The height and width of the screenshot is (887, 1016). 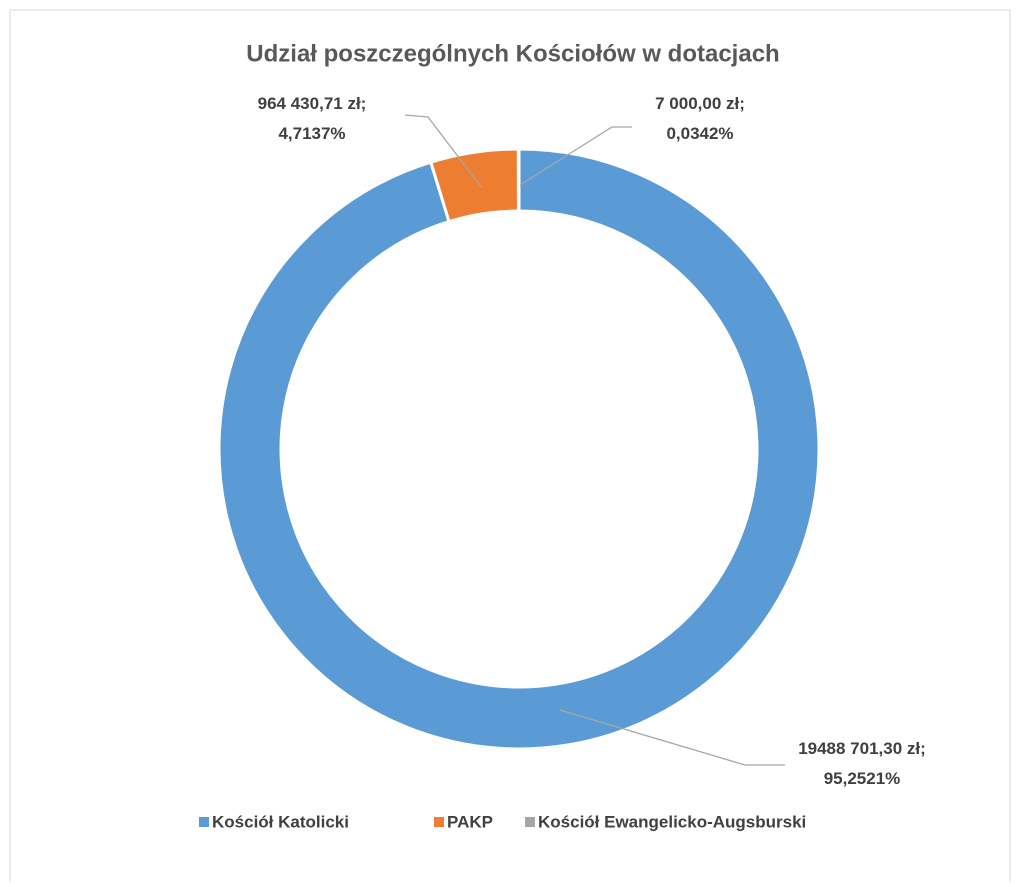 What do you see at coordinates (280, 821) in the screenshot?
I see `legend-label: Kościół Katolicki` at bounding box center [280, 821].